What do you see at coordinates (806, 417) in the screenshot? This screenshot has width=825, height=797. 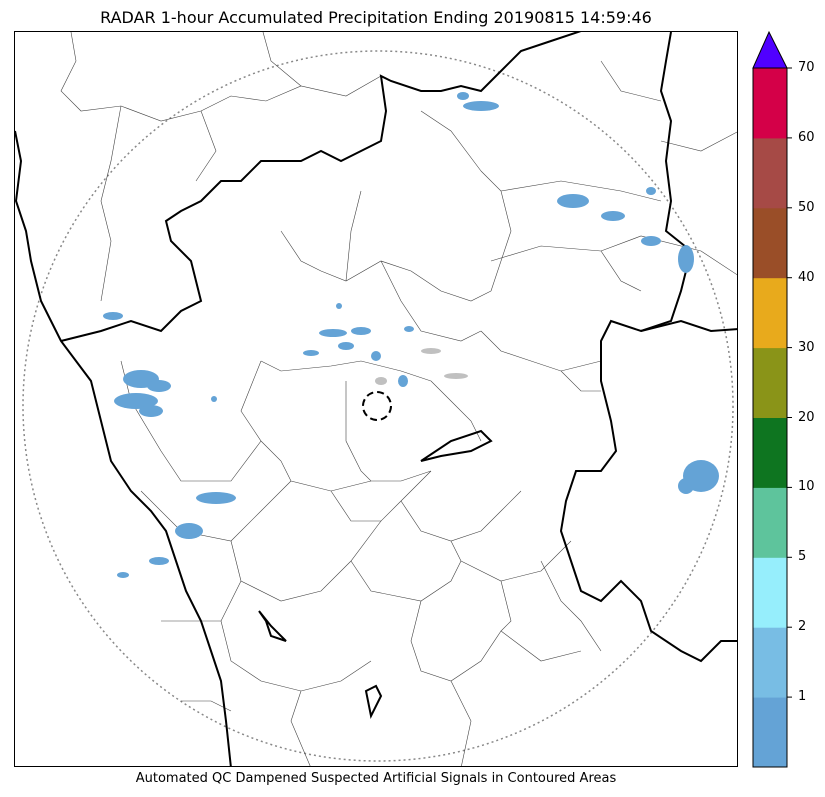 I see `colorbar-tick-label: 20` at bounding box center [806, 417].